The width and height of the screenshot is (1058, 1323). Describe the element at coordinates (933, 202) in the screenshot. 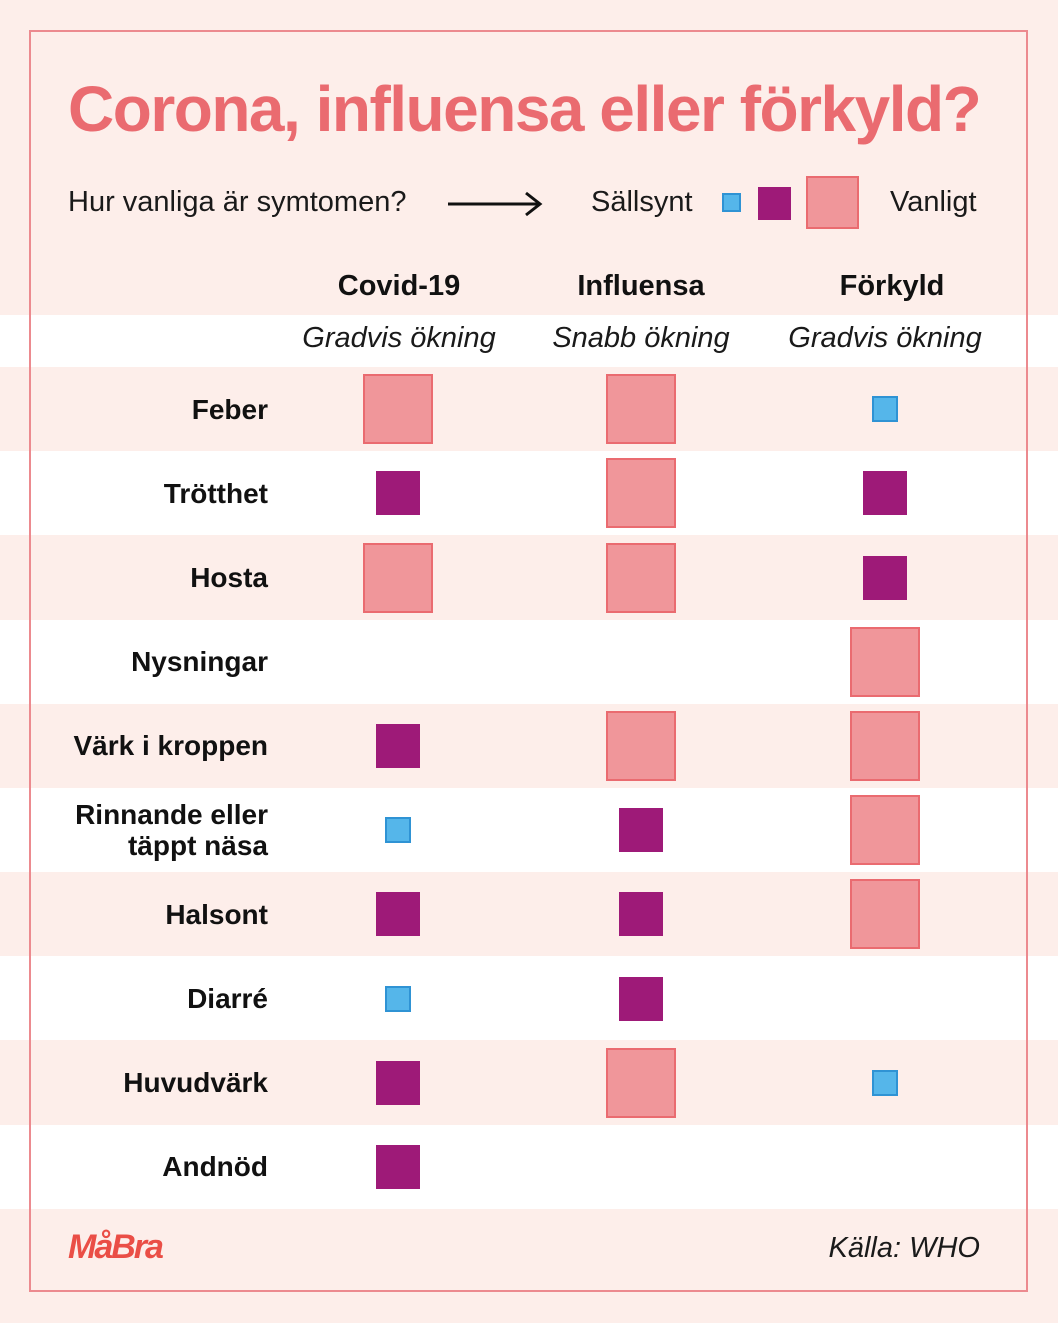

I see `legend-common-label: Vanligt` at that location.